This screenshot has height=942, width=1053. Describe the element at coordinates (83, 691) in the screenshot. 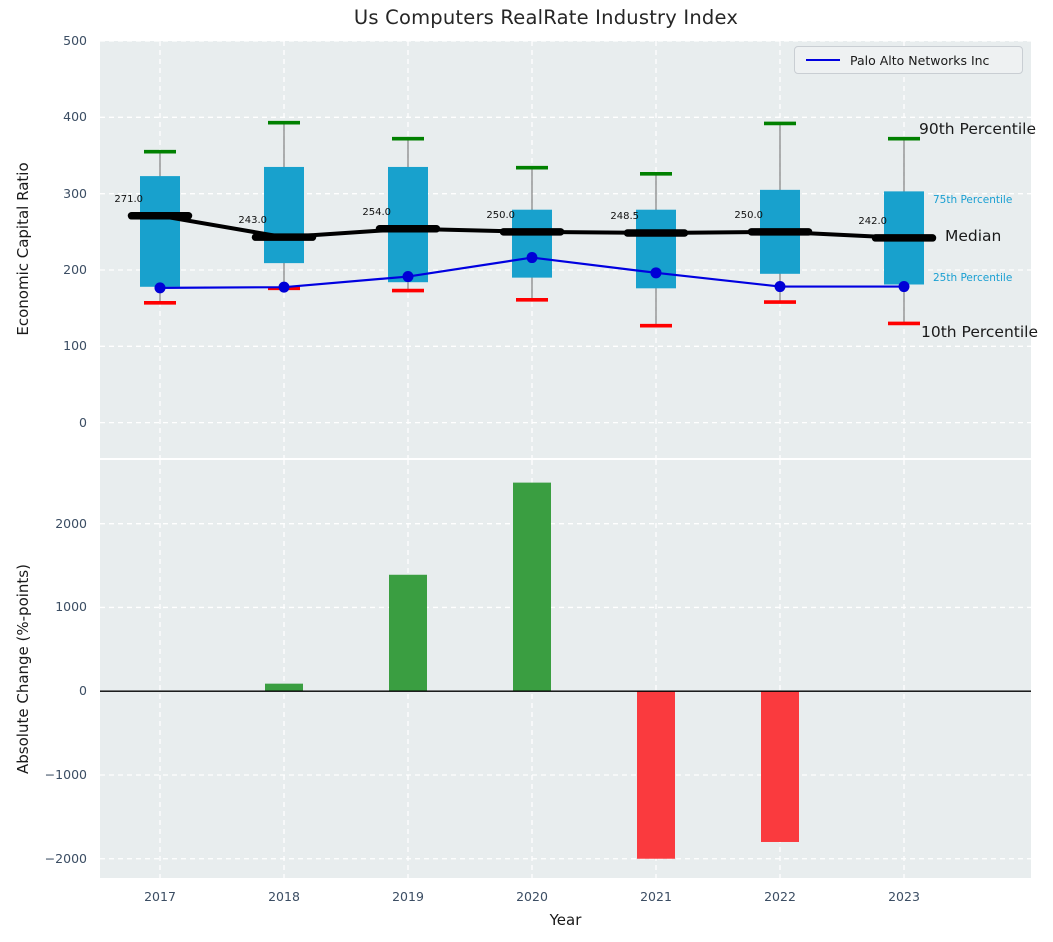

I see `bottom-ytick-label: 0` at that location.